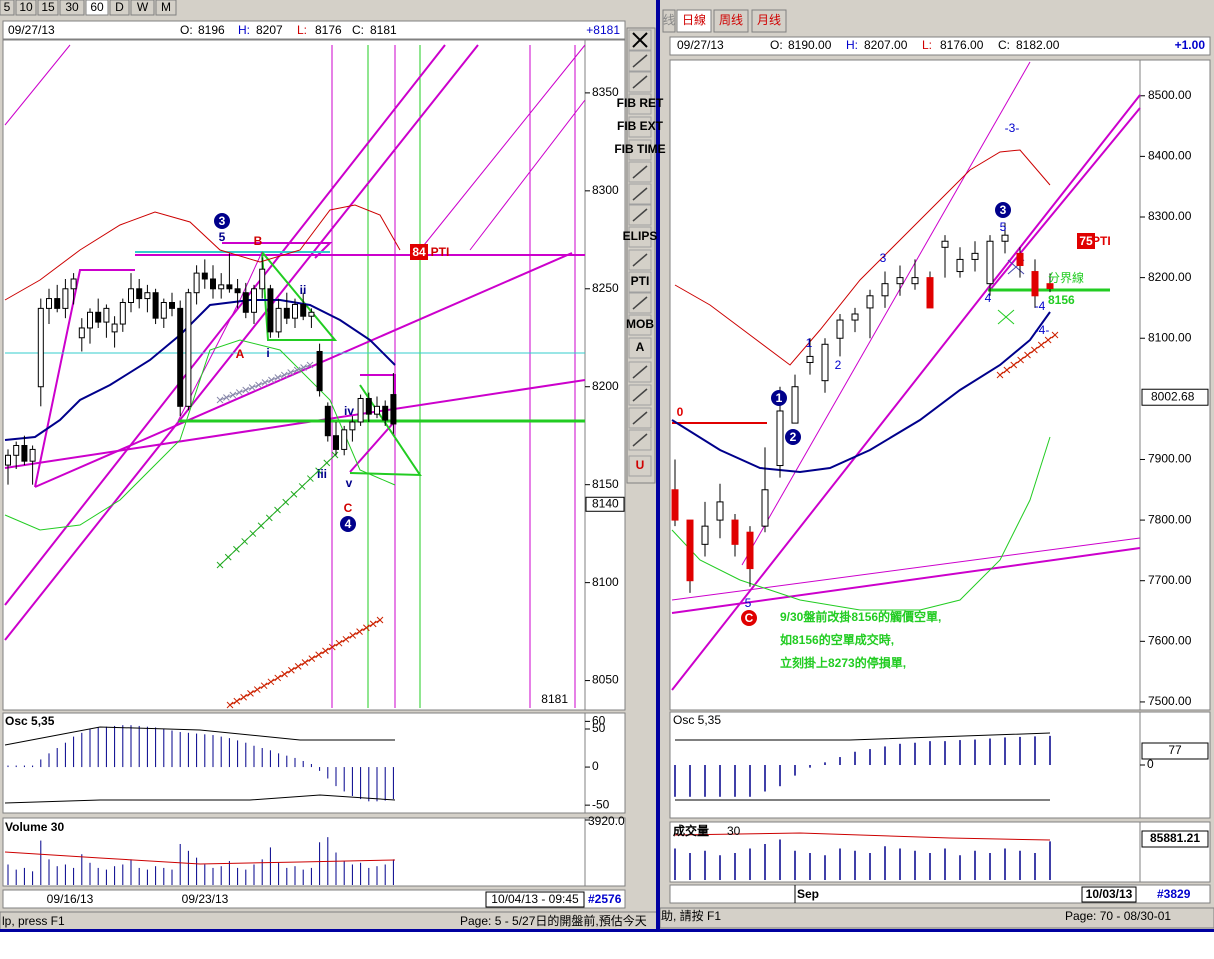 The image size is (1214, 959). Describe the element at coordinates (348, 524) in the screenshot. I see `annotation: 4` at that location.